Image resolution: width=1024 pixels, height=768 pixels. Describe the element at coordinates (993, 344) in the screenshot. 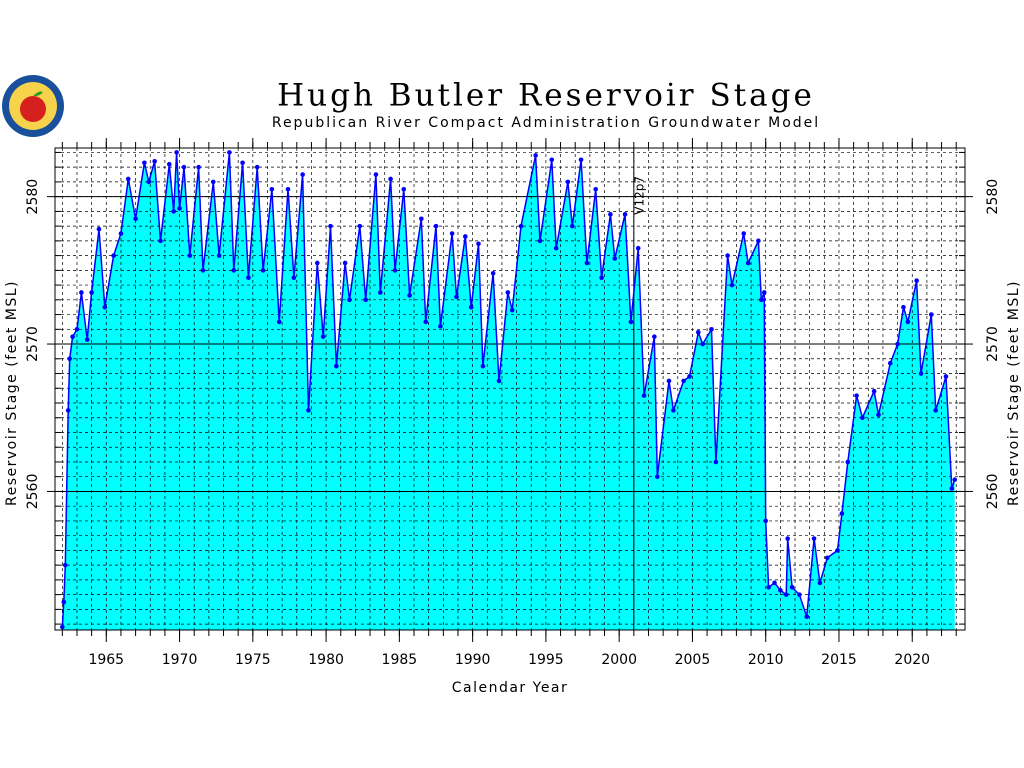

I see `y2-tick-label: 2570` at that location.